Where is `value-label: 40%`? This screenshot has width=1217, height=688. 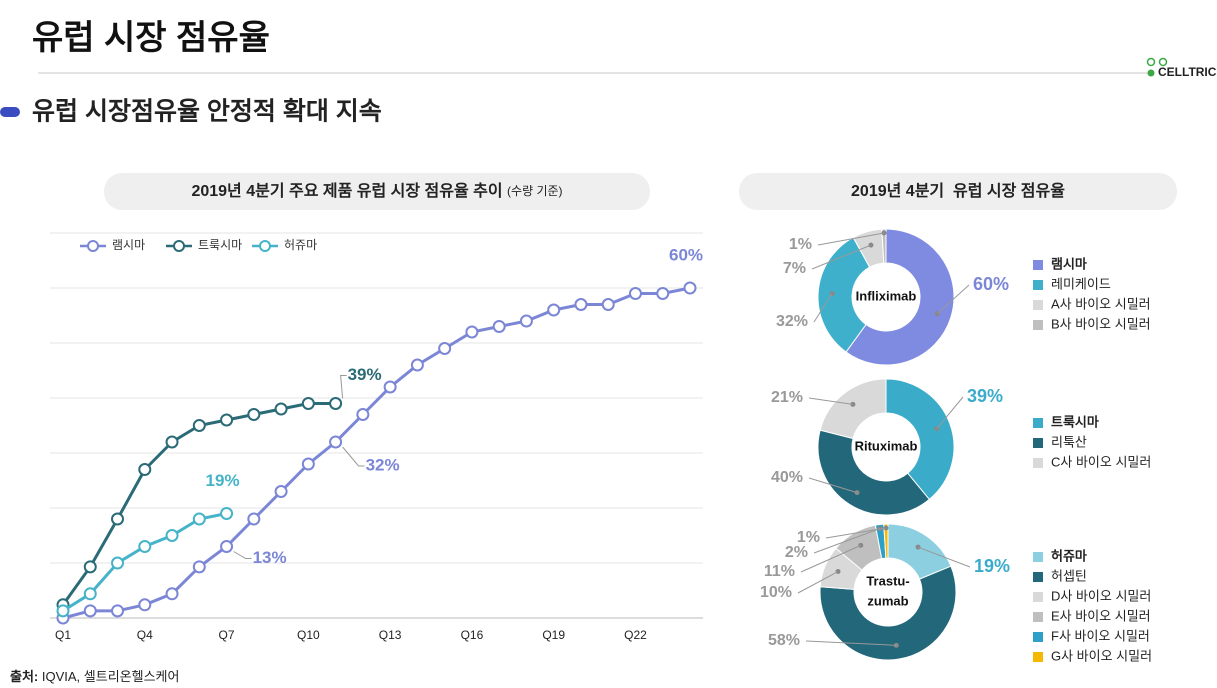 value-label: 40% is located at coordinates (787, 477).